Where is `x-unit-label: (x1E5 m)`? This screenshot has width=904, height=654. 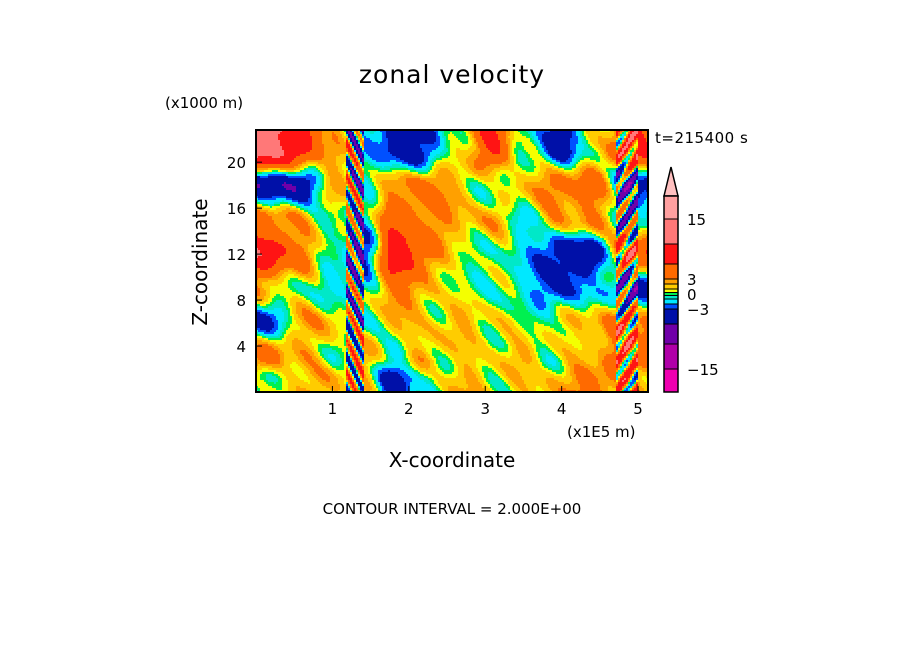 x-unit-label: (x1E5 m) is located at coordinates (601, 432).